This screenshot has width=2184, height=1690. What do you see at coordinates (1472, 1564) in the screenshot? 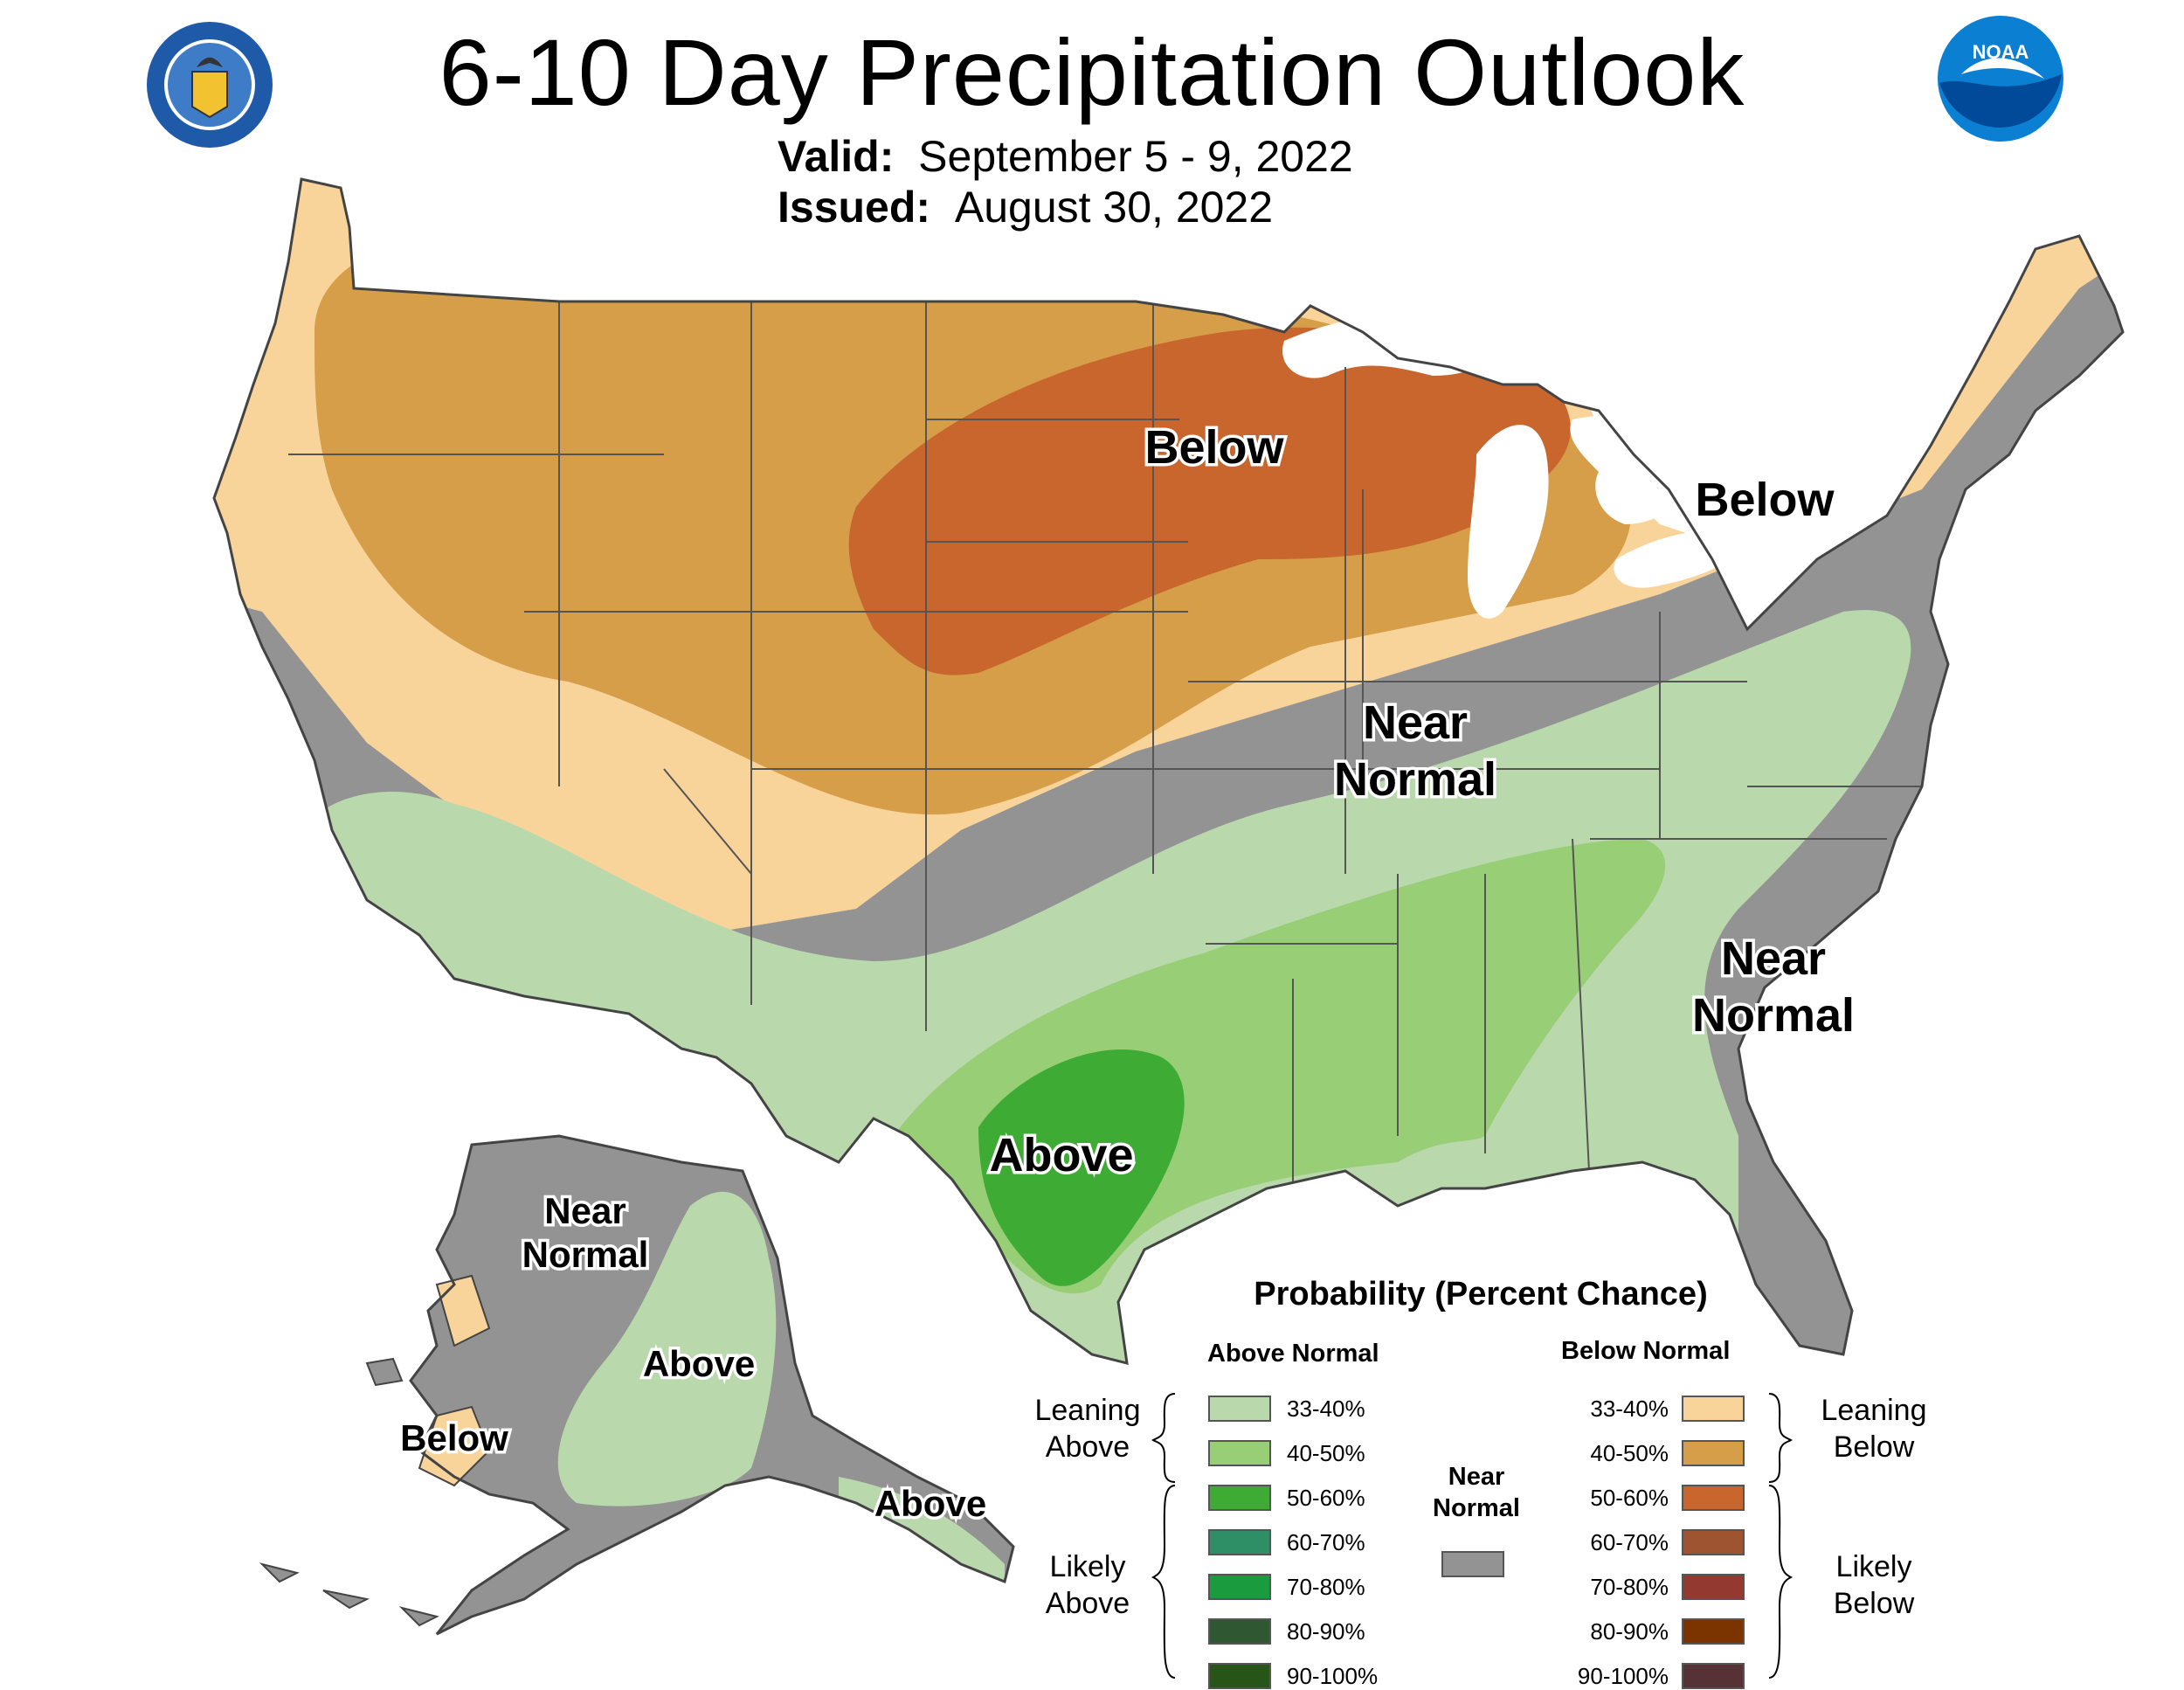
I see `near-normal-swatch` at bounding box center [1472, 1564].